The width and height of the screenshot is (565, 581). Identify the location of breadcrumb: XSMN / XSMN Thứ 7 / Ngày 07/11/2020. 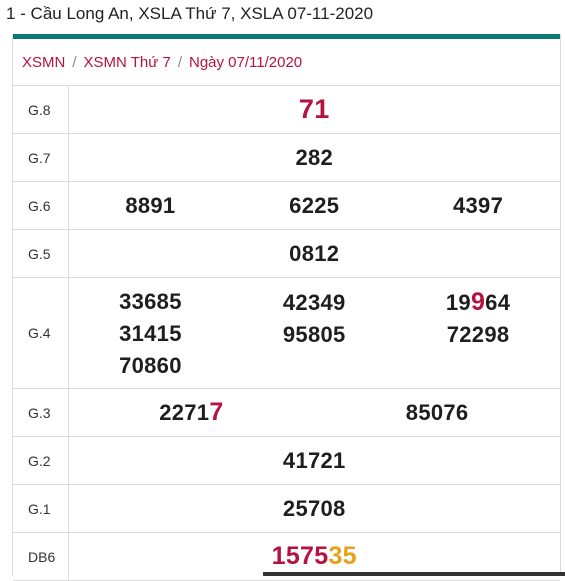
(286, 62).